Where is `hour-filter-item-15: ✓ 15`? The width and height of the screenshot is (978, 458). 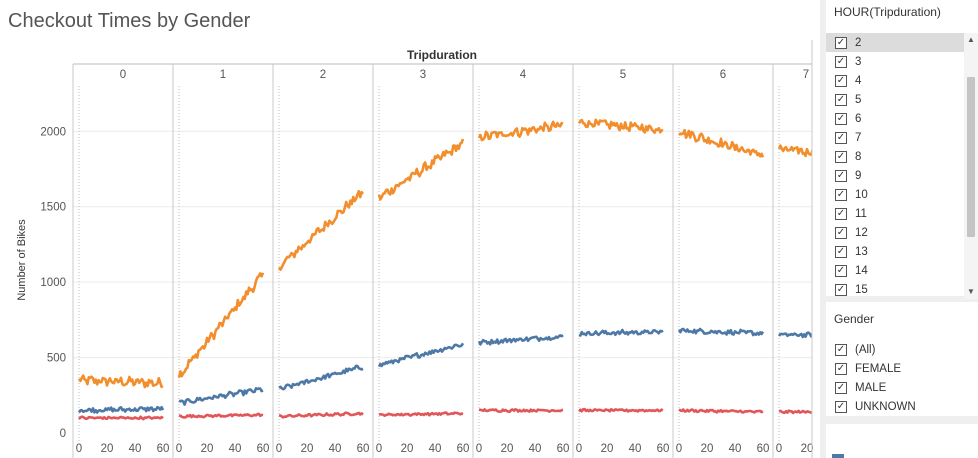
hour-filter-item-15: ✓ 15 is located at coordinates (902, 289).